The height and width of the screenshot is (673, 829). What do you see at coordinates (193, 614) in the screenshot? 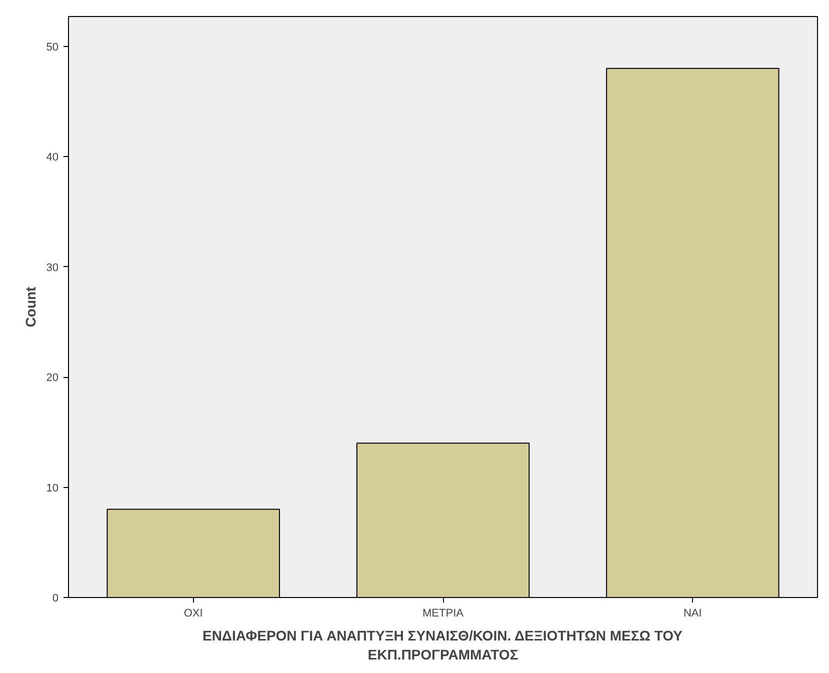
I see `x-tick-label: ΟΧΙ` at bounding box center [193, 614].